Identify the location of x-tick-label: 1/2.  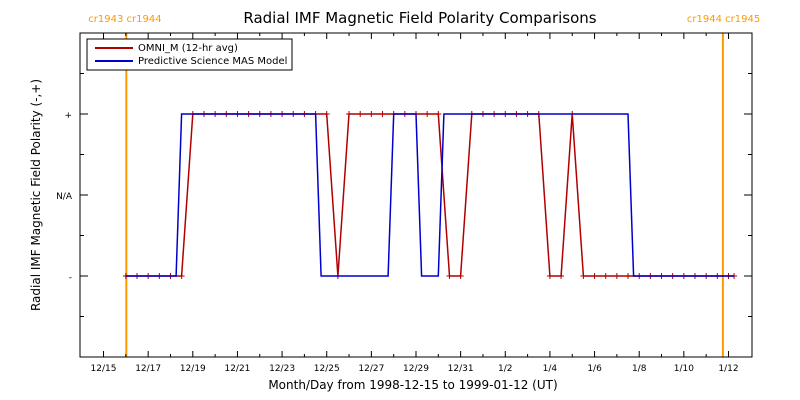
(505, 369).